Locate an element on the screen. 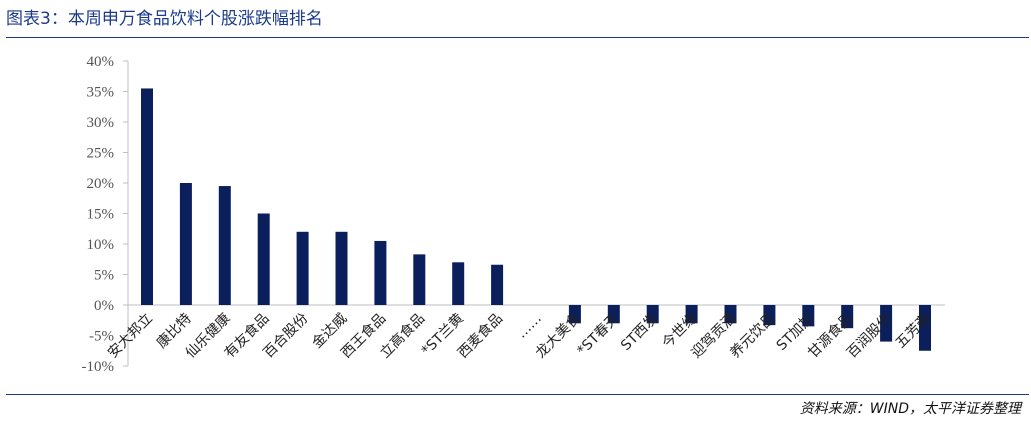 The image size is (1031, 421). y-tick-label: -10% is located at coordinates (98, 367).